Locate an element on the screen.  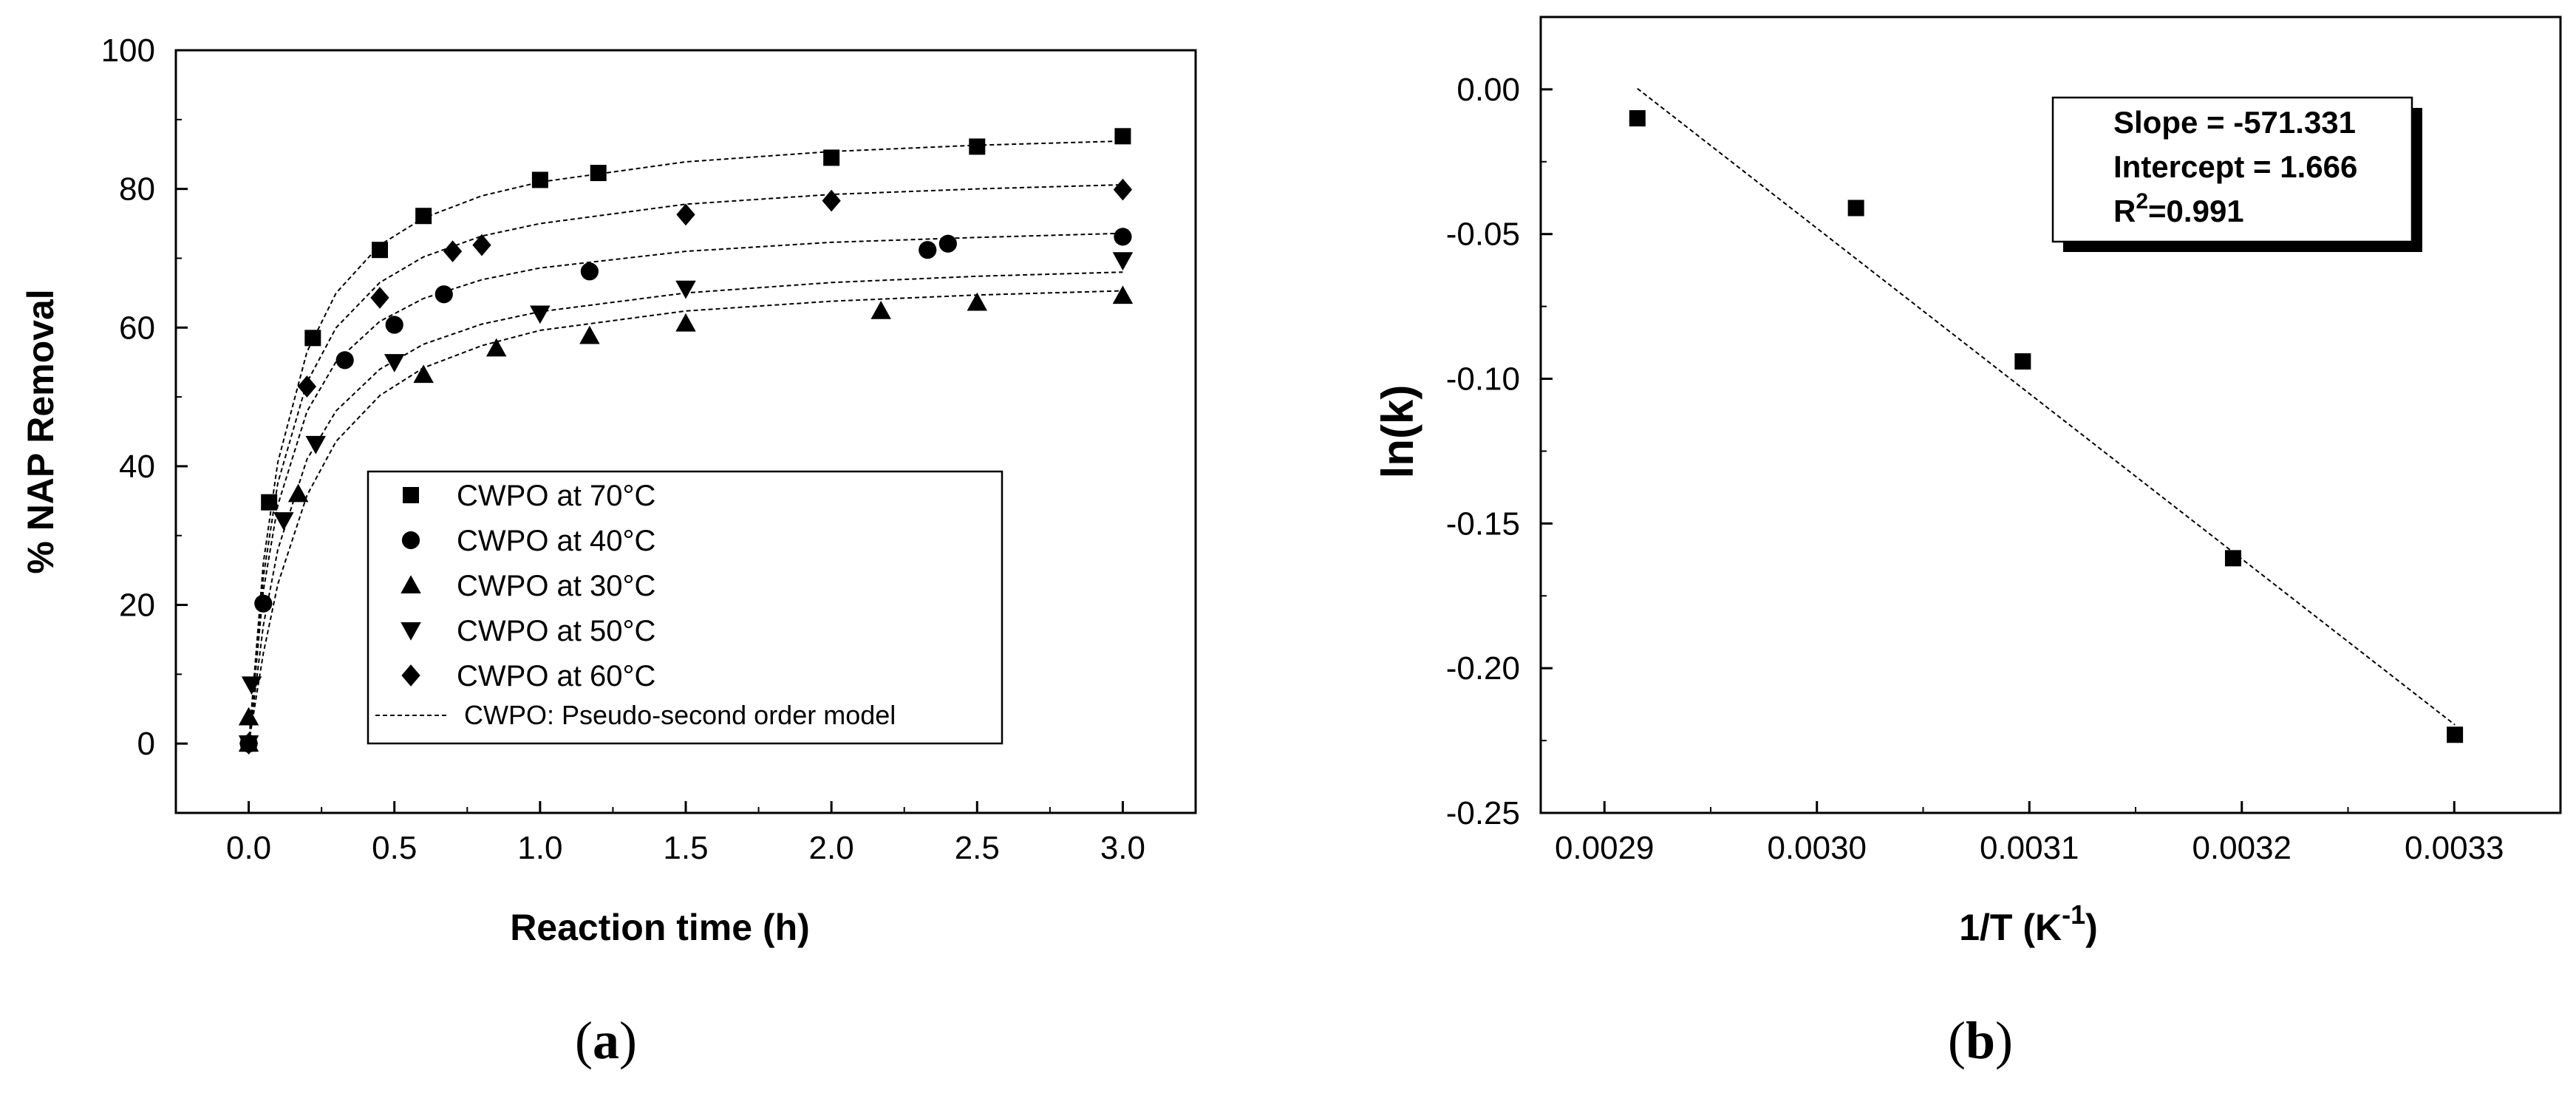
legend-box is located at coordinates (685, 607).